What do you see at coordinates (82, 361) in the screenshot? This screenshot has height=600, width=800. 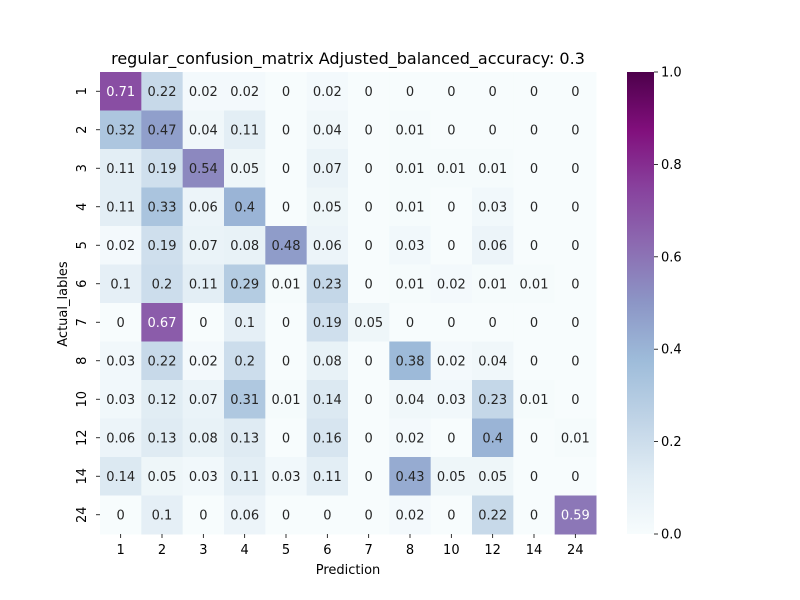 I see `y-tick-label: 8` at bounding box center [82, 361].